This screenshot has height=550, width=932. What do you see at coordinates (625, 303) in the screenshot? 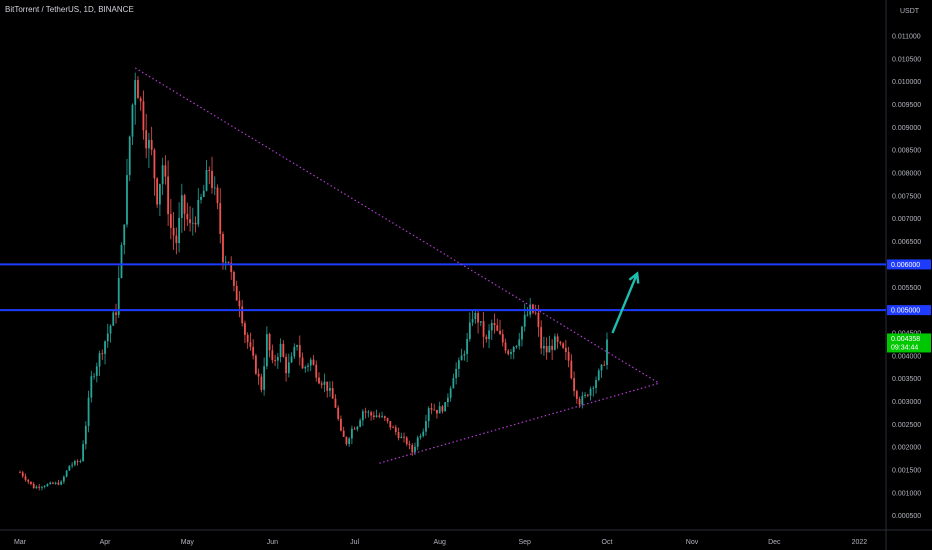
I see `arrow-shaft` at bounding box center [625, 303].